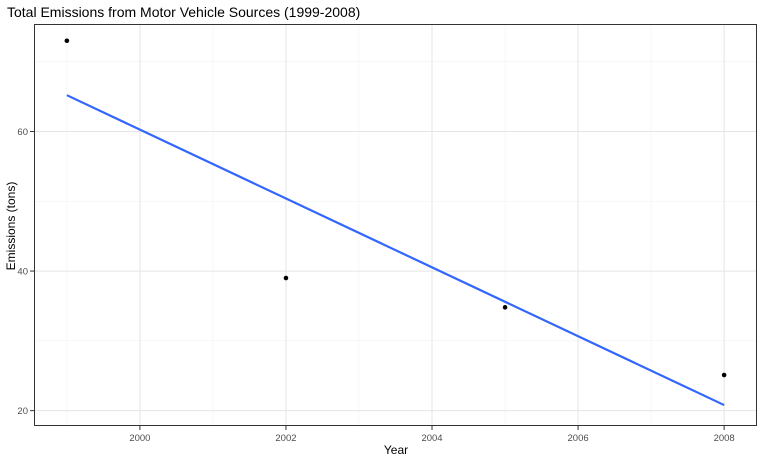  Describe the element at coordinates (22, 411) in the screenshot. I see `y-tick-label: 20` at that location.